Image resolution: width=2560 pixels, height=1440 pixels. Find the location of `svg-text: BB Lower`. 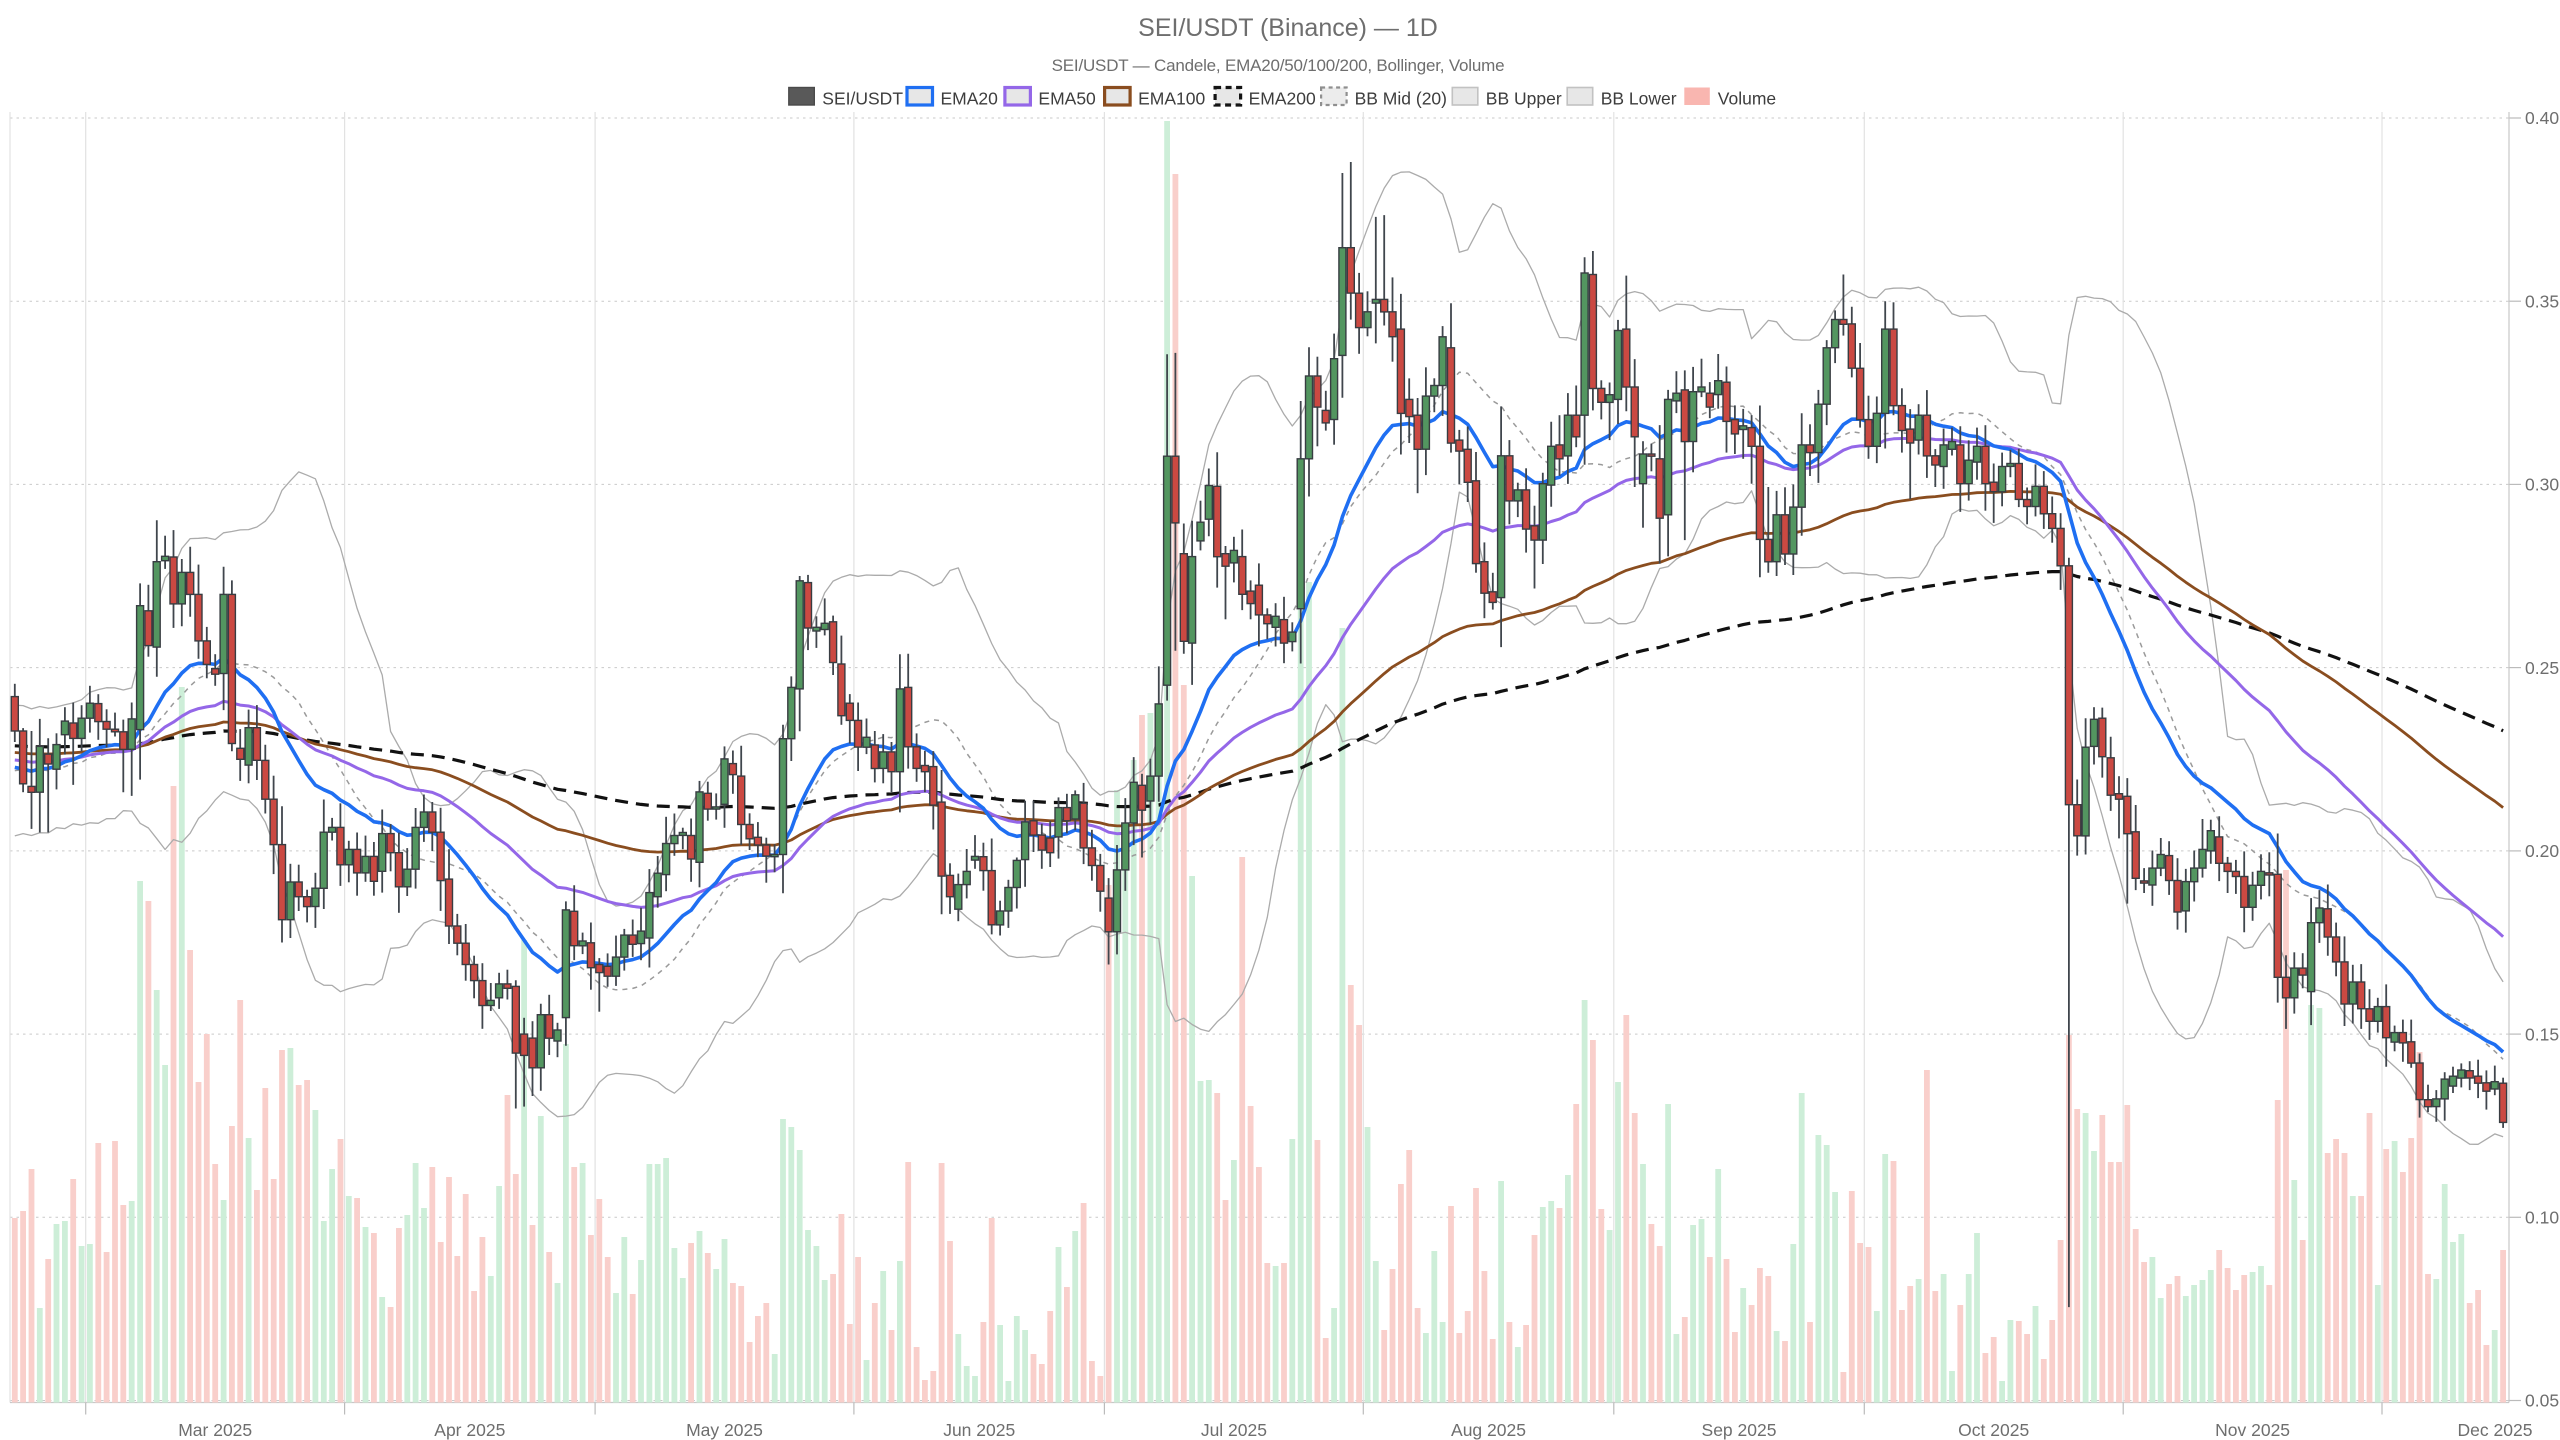

svg-text: BB Lower is located at coordinates (1639, 99).